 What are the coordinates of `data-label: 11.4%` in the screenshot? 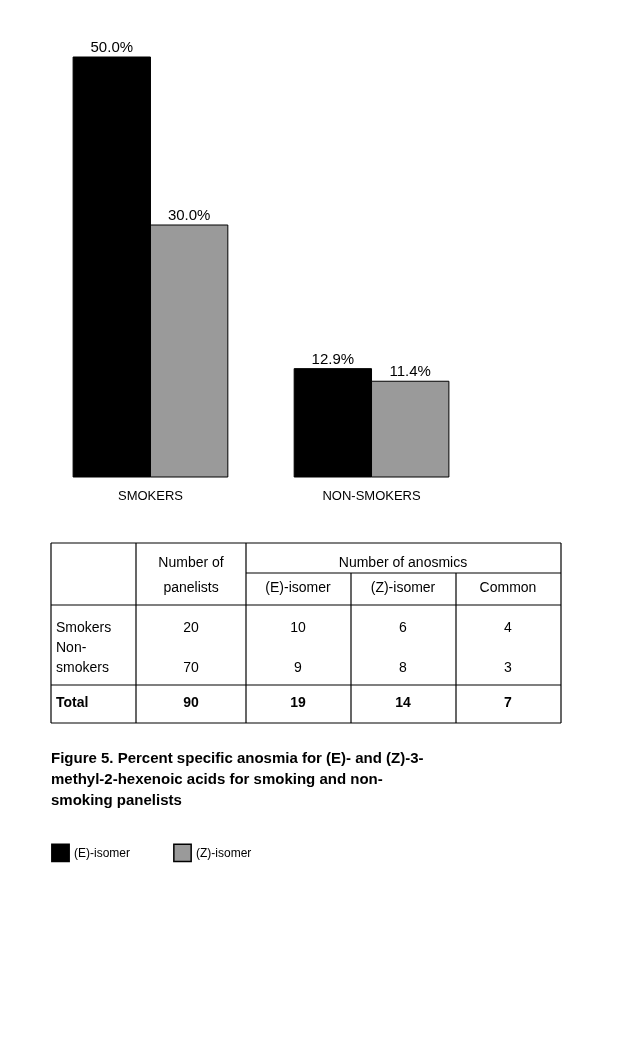 It's located at (410, 371).